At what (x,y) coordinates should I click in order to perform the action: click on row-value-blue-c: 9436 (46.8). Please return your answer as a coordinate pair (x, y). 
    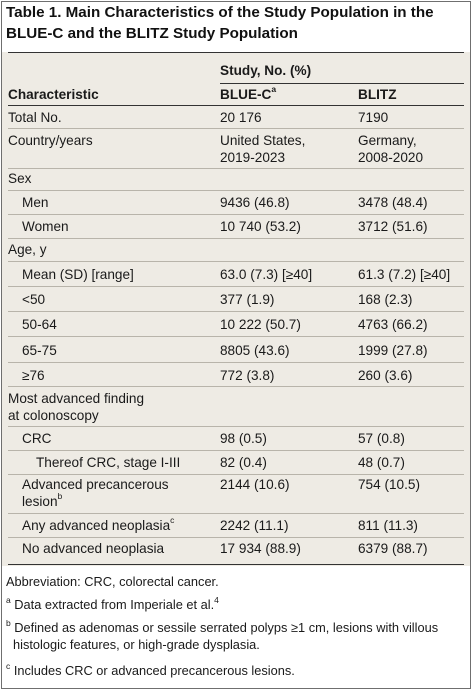
    Looking at the image, I should click on (255, 202).